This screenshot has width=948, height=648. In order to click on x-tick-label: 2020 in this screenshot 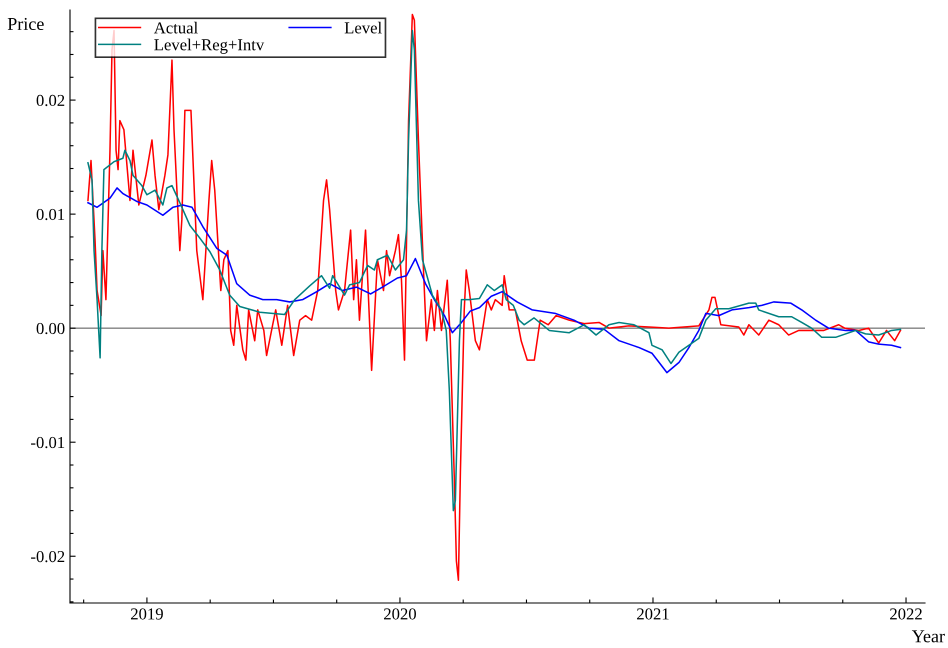, I will do `click(400, 614)`.